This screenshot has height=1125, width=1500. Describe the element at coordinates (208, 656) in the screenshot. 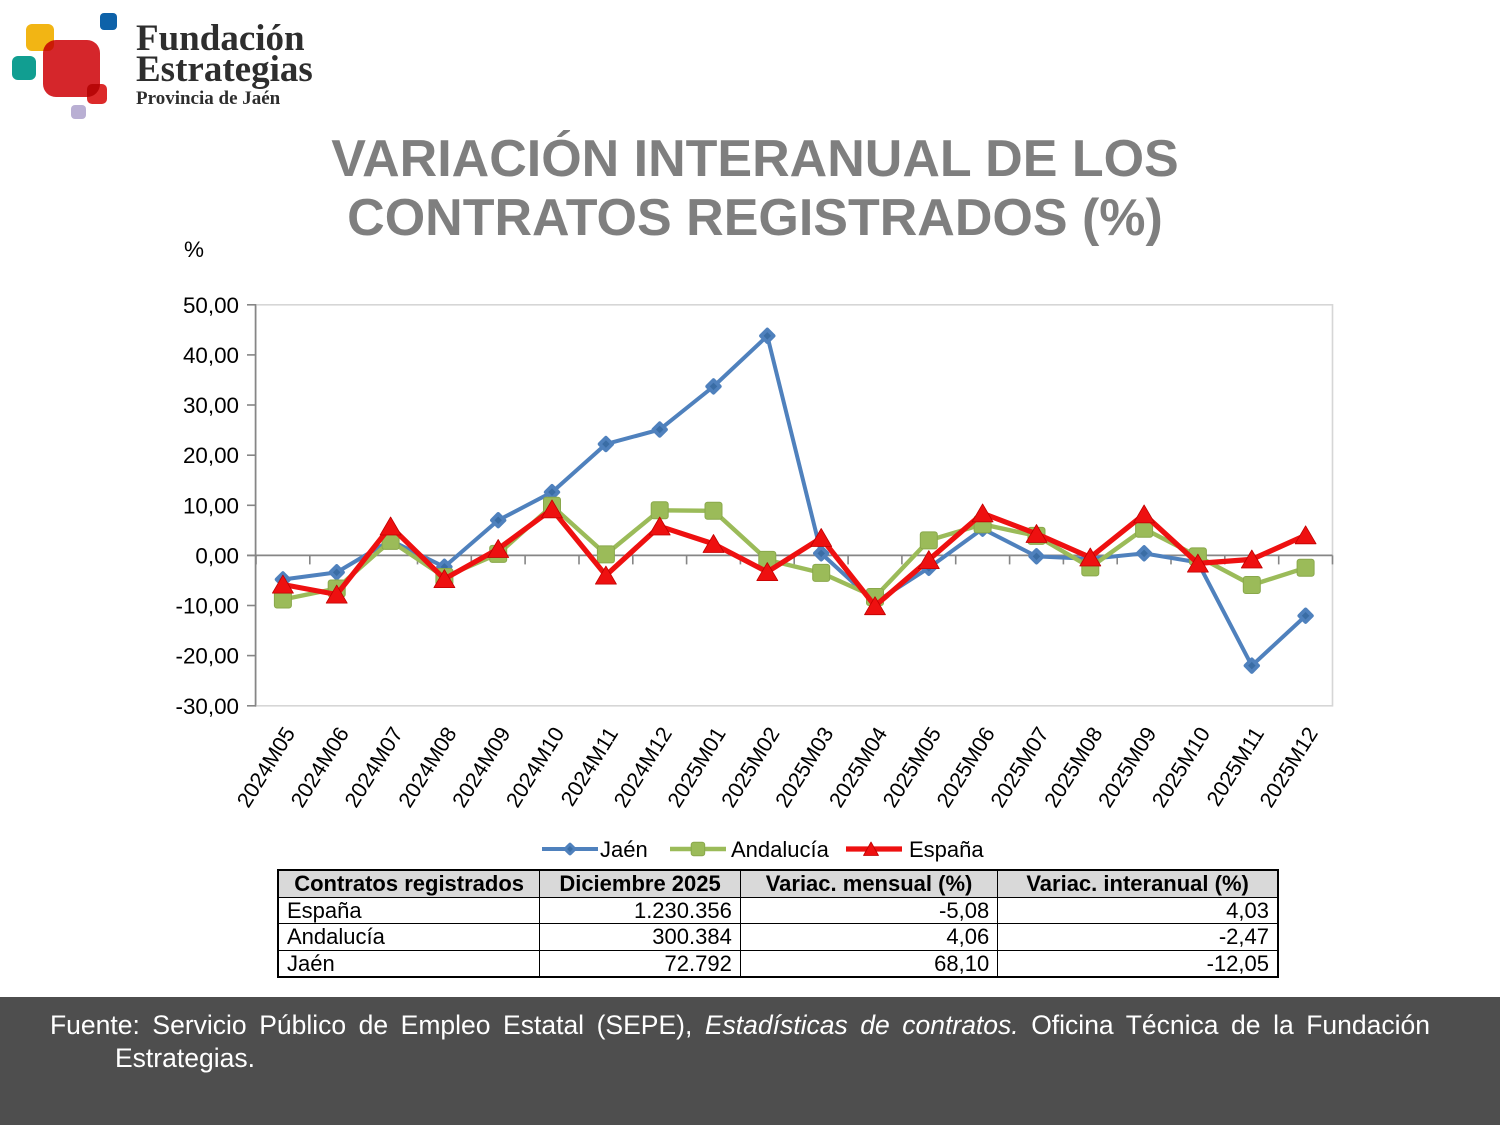

I see `svg-text: -20,00` at that location.